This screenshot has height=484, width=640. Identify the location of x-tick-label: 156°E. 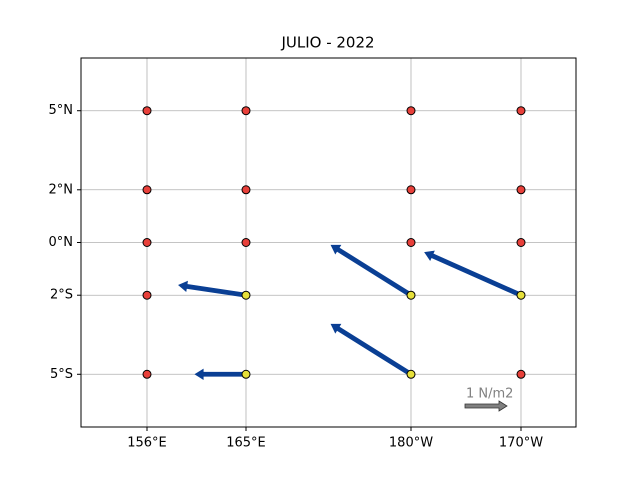
(147, 443).